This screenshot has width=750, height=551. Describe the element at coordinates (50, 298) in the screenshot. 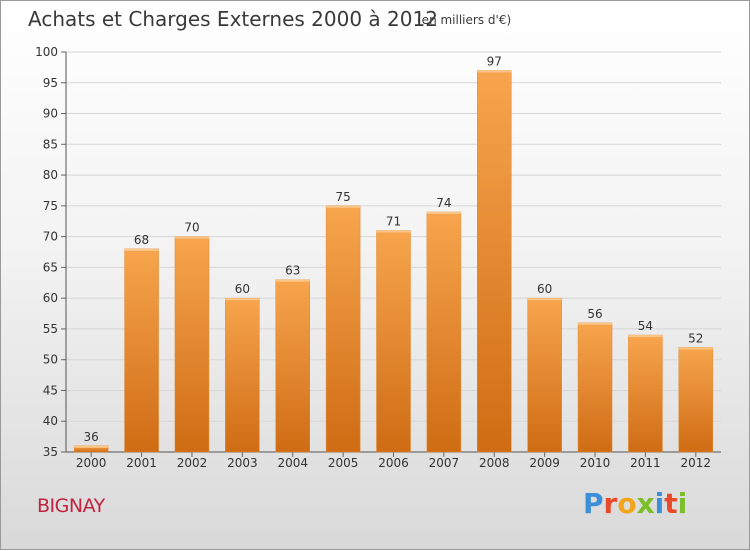

I see `y-tick-label: 60` at that location.